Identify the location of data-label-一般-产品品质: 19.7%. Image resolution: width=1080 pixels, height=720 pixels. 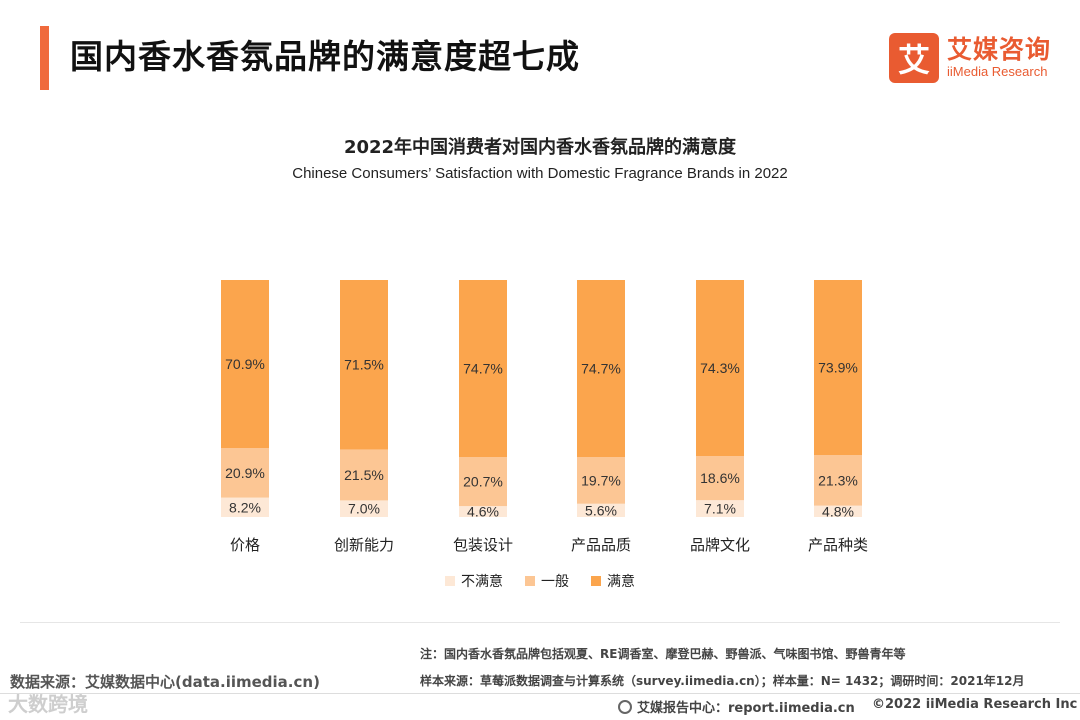
(601, 480).